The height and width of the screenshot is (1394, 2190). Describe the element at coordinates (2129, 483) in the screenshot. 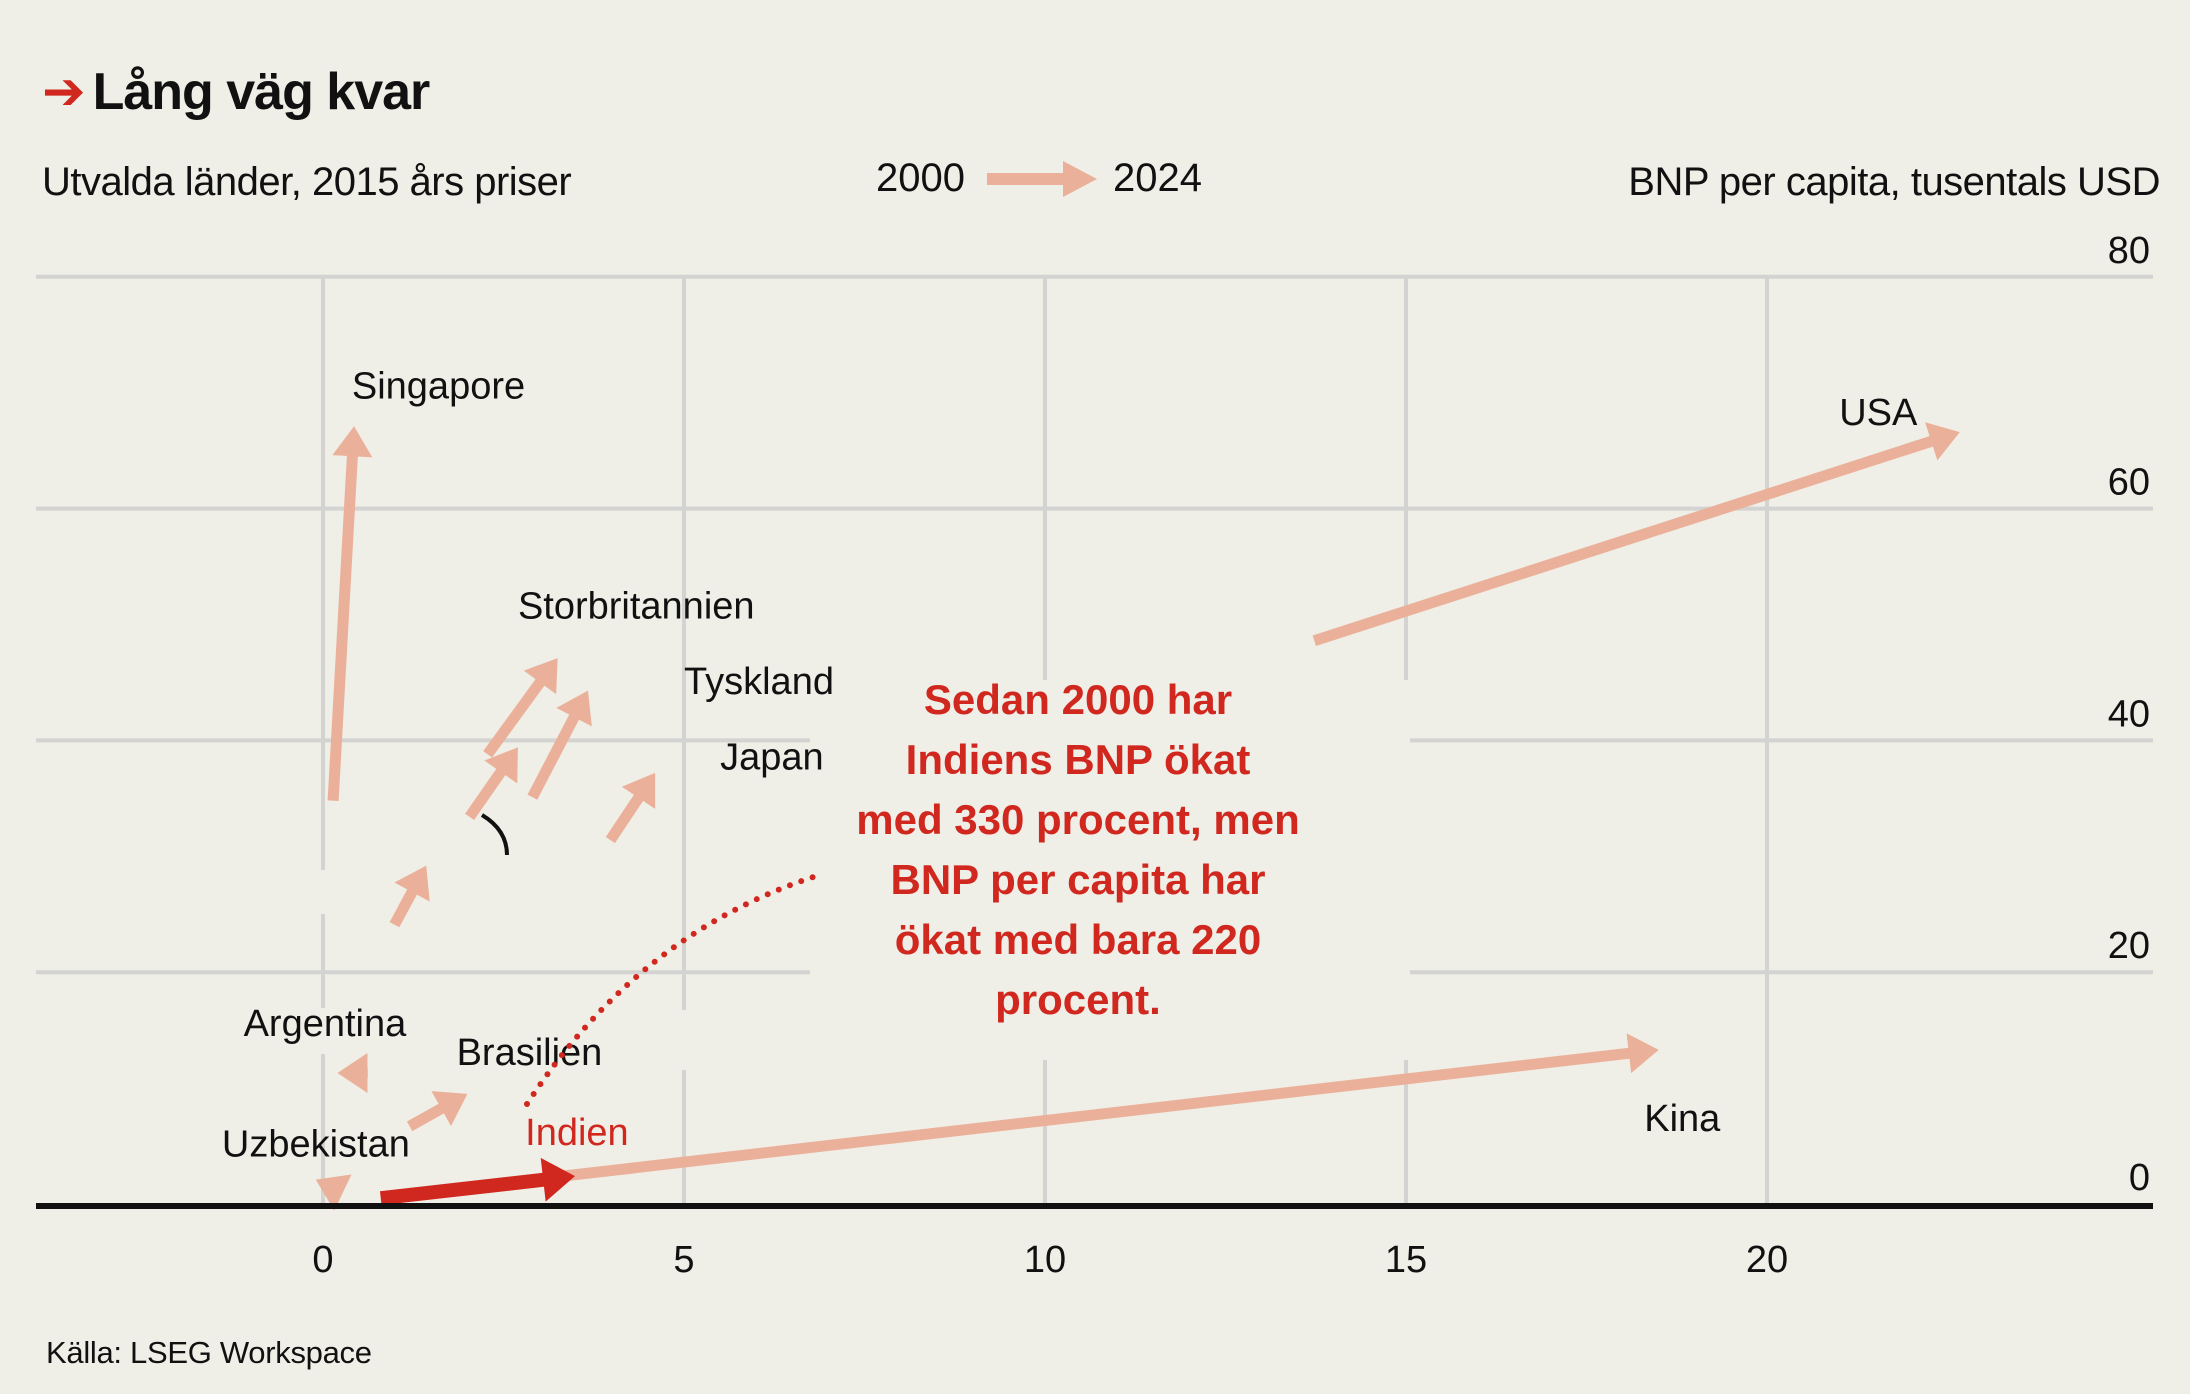

I see `y-tick-label: 60` at that location.